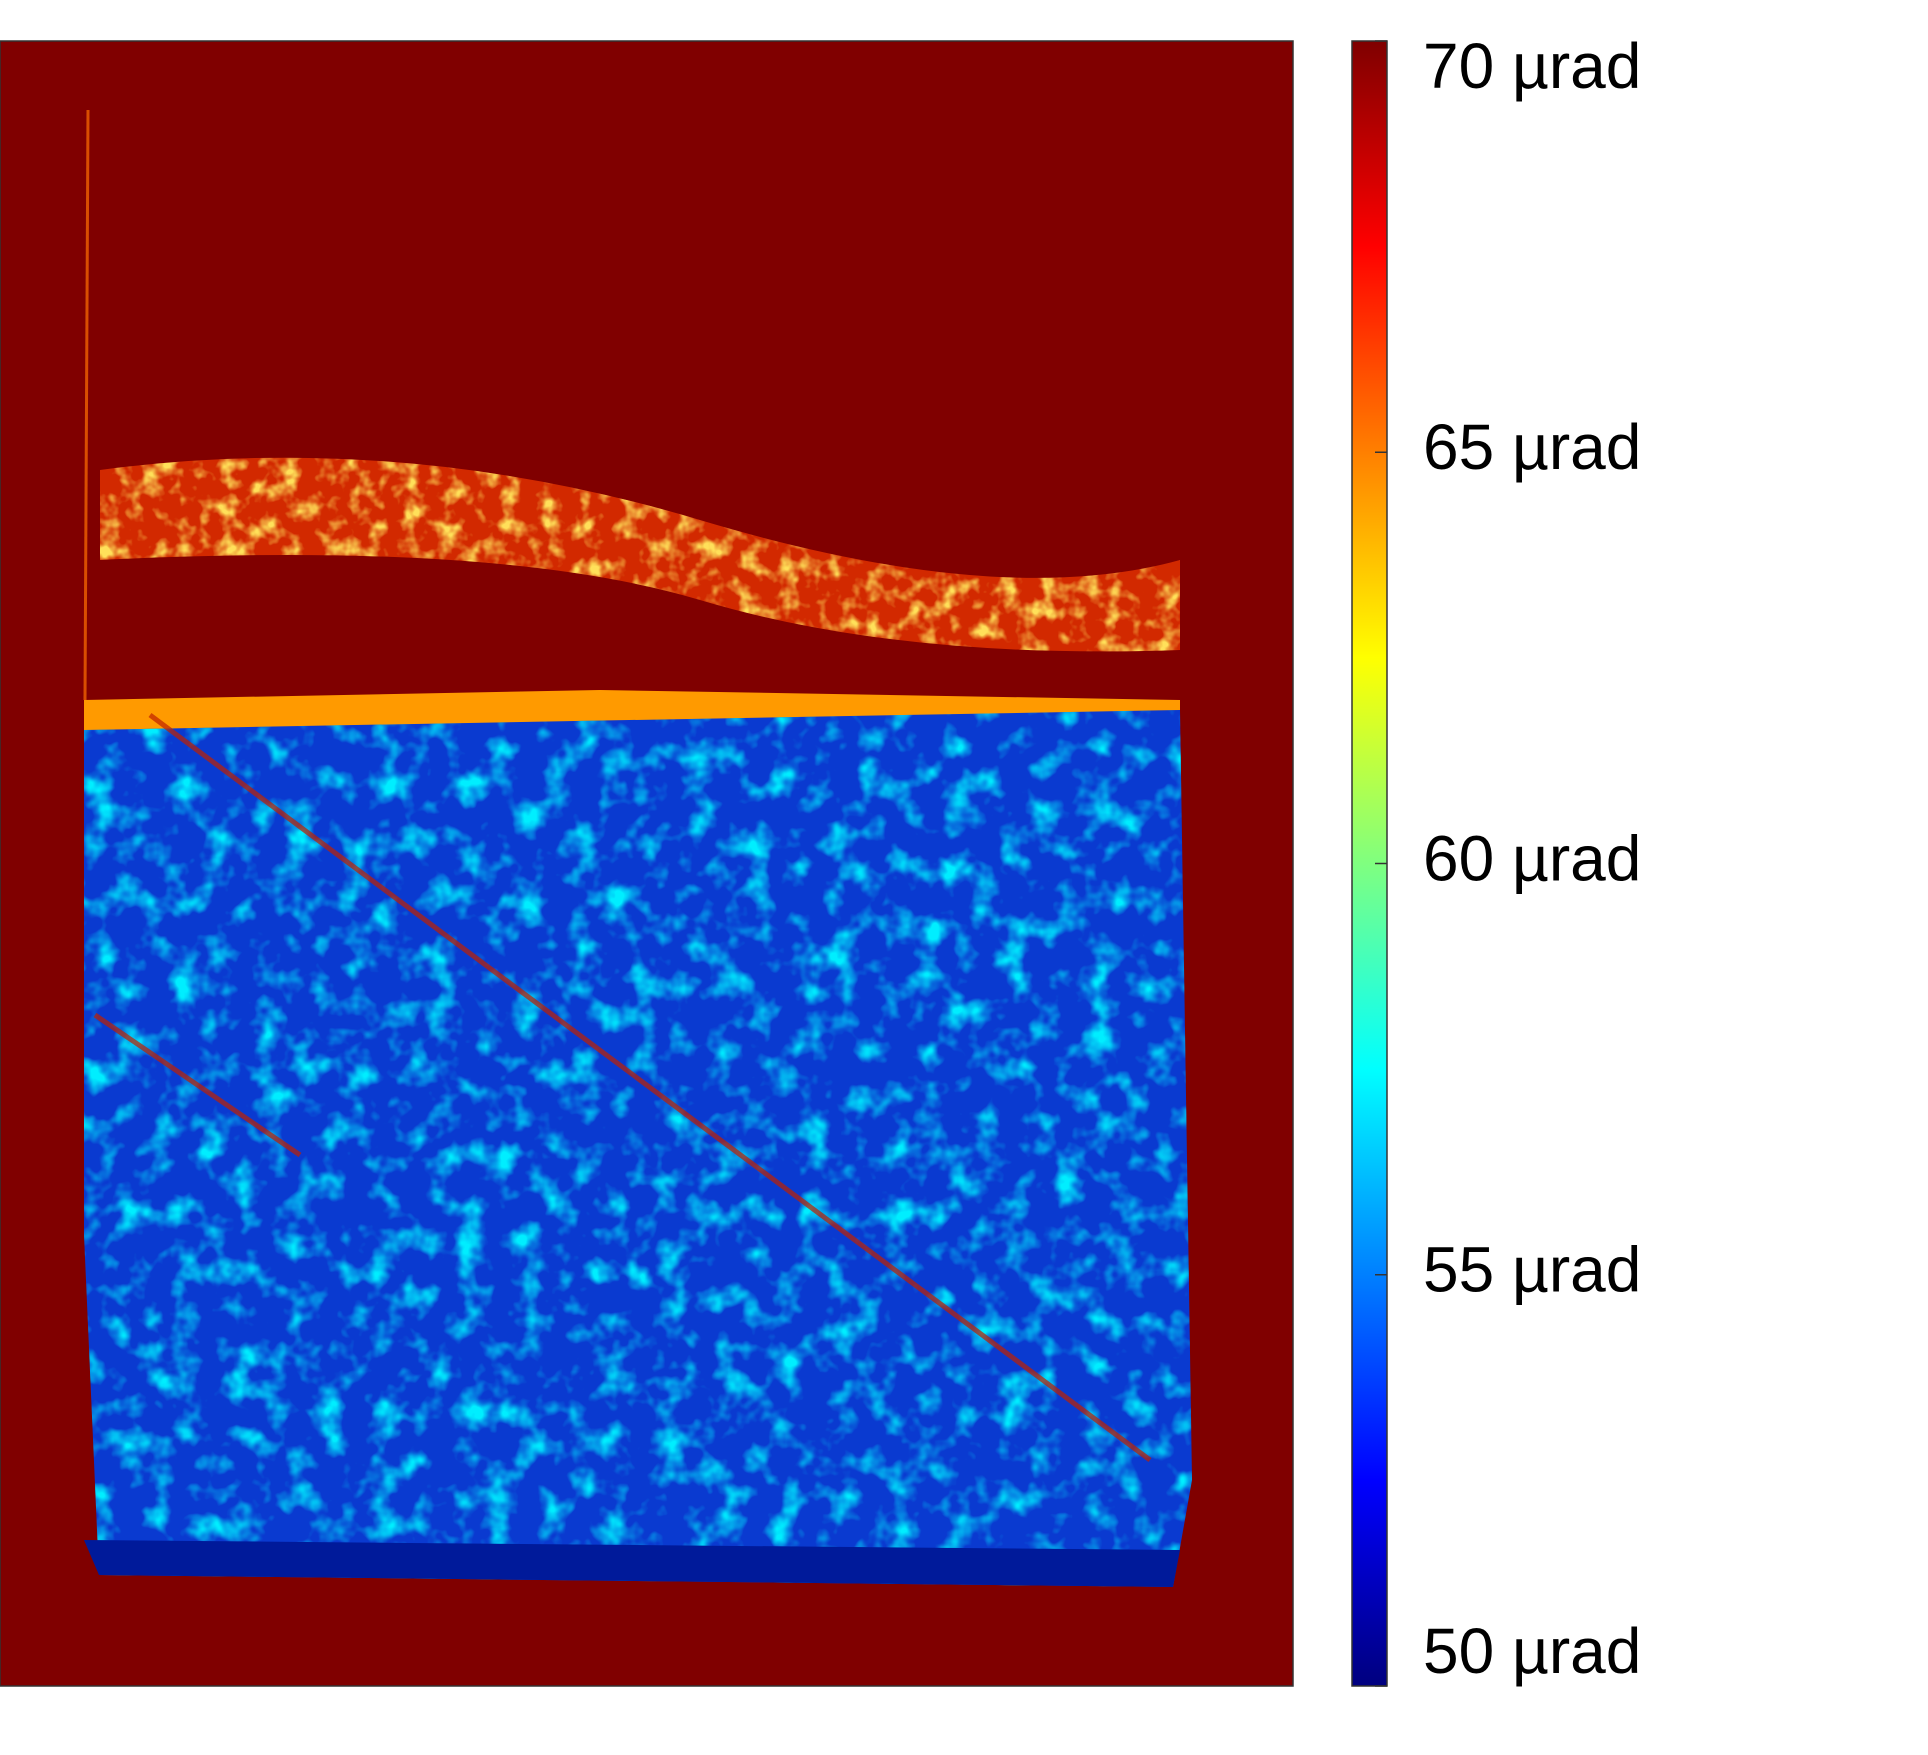 This screenshot has width=1928, height=1755. What do you see at coordinates (1532, 1270) in the screenshot?
I see `colorbar-tick-label: 55 µrad` at bounding box center [1532, 1270].